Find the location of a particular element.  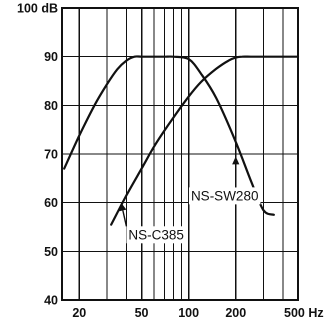

y-axis-tick-labels: 40 50 60 70 80 90 100 dB is located at coordinates (37, 155).